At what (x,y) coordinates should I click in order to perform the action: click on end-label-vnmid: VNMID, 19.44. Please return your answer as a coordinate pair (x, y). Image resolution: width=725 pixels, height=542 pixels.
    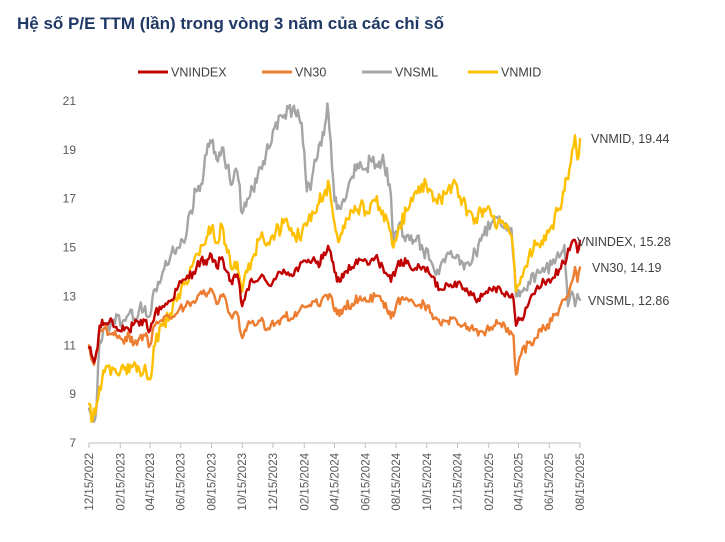
    Looking at the image, I should click on (630, 139).